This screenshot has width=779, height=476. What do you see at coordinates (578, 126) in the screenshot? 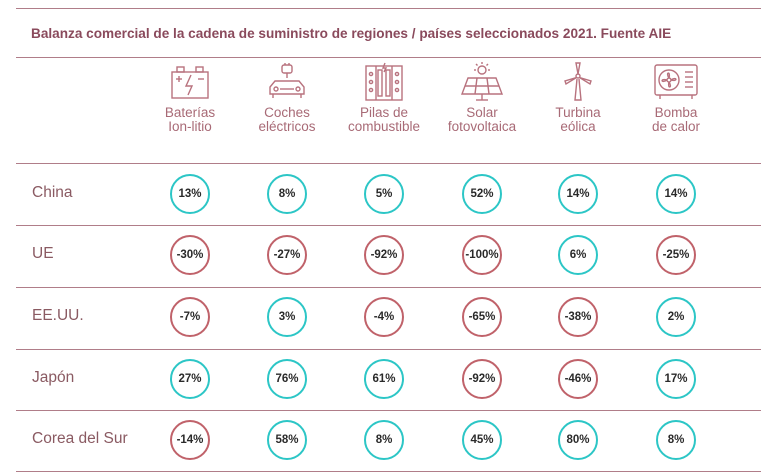
I see `column-header-line2: eólica` at bounding box center [578, 126].